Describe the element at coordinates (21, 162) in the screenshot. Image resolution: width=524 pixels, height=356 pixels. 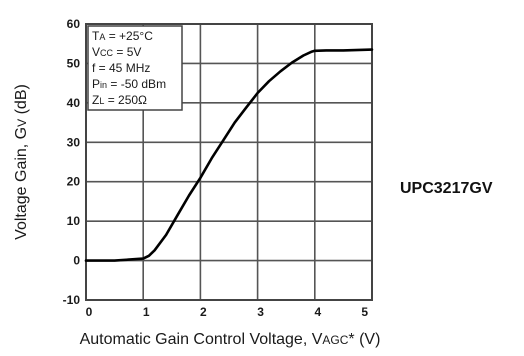
I see `y-axis-label: Voltage Gain, GV (dB)` at that location.